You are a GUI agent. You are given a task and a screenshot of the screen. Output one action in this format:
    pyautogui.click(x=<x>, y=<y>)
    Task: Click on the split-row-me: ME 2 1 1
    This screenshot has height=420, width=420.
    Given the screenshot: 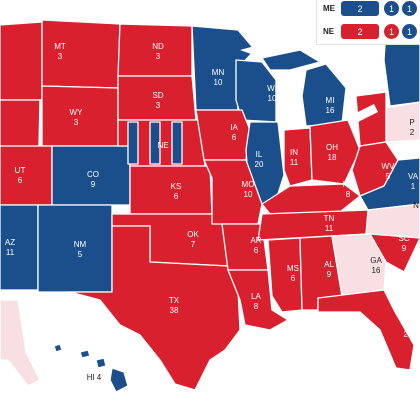 What is the action you would take?
    pyautogui.click(x=371, y=8)
    